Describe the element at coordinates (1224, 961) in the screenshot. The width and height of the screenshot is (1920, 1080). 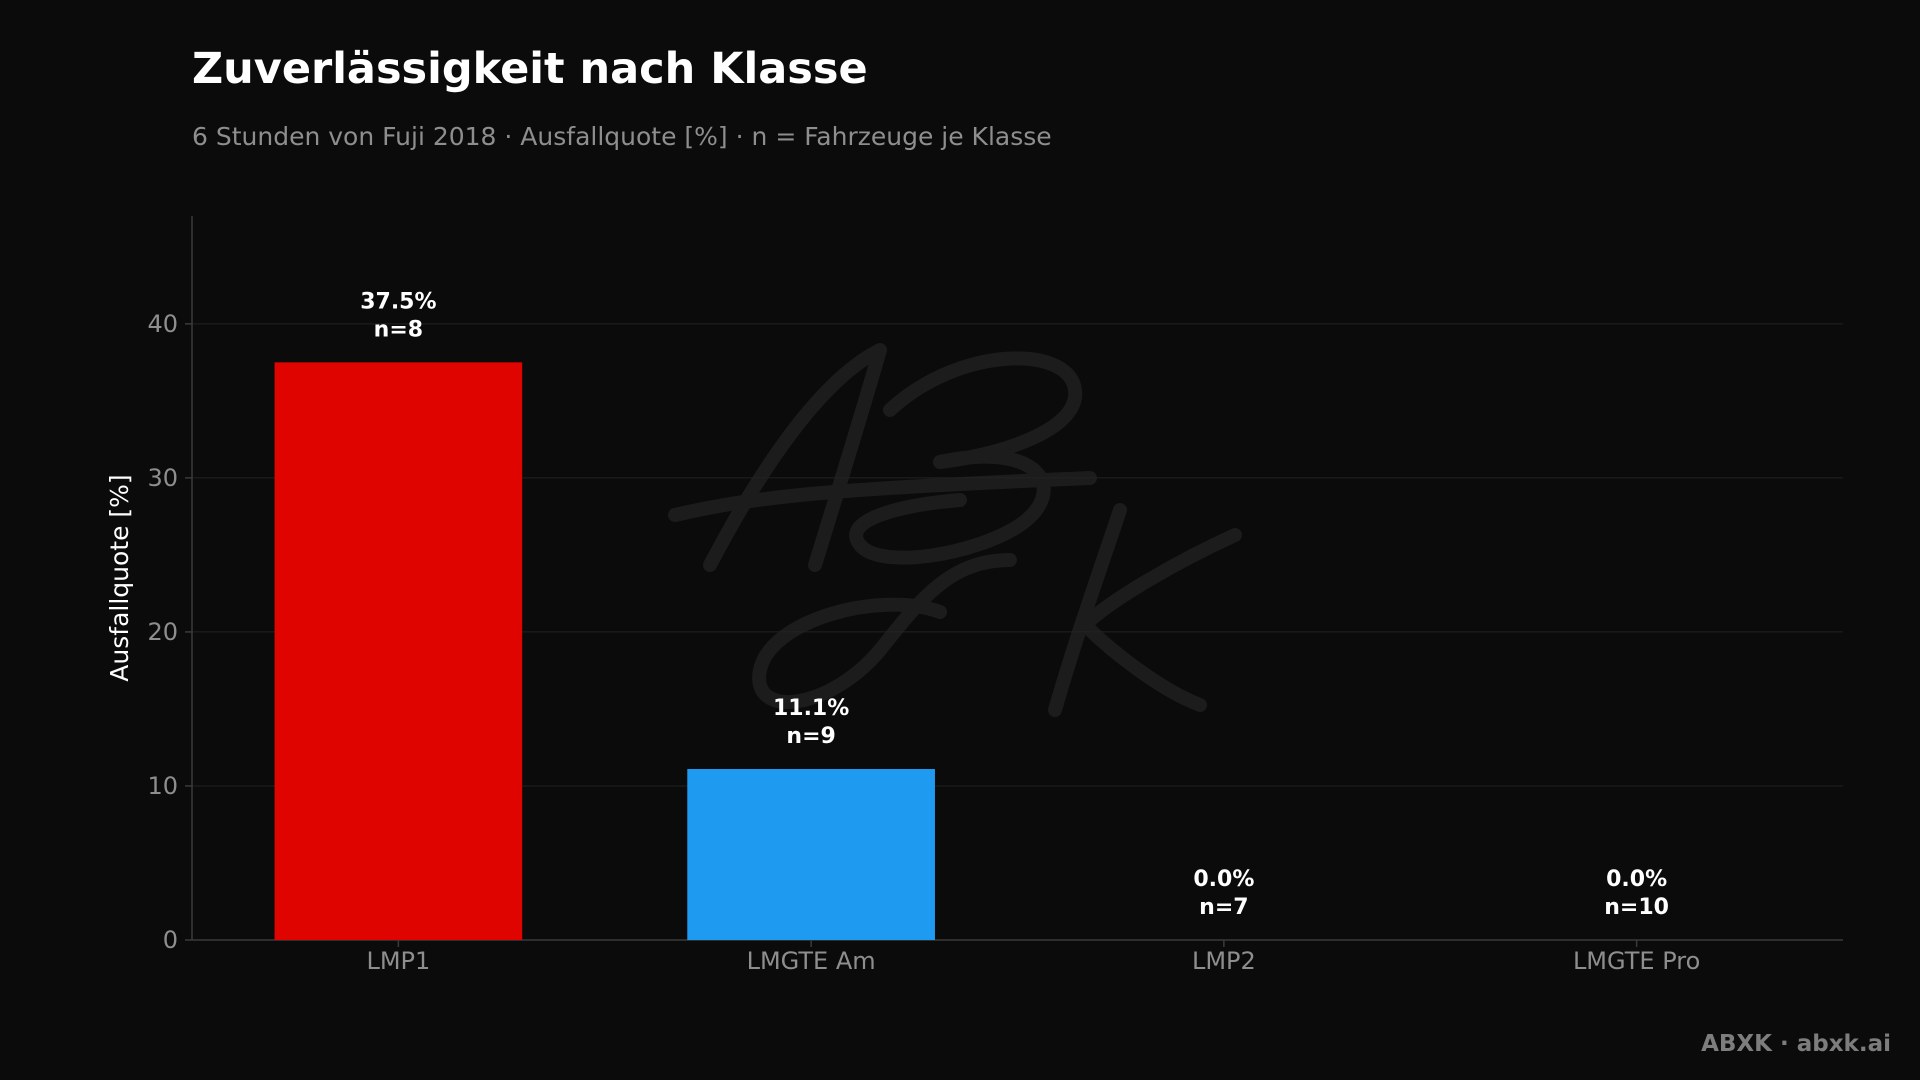
I see `x-tick-label: LMP2` at that location.